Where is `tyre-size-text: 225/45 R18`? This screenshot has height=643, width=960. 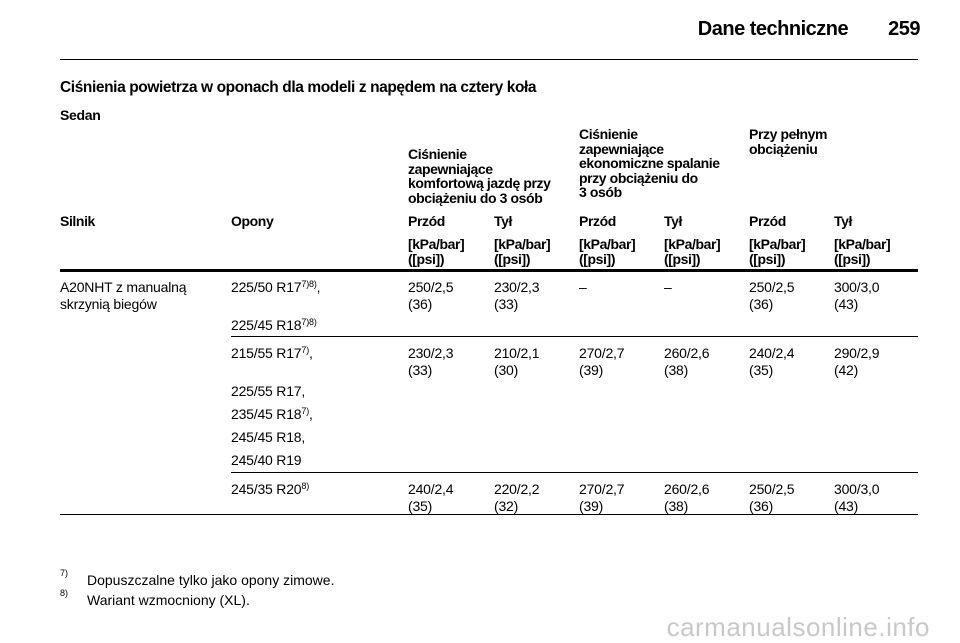
tyre-size-text: 225/45 R18 is located at coordinates (266, 325).